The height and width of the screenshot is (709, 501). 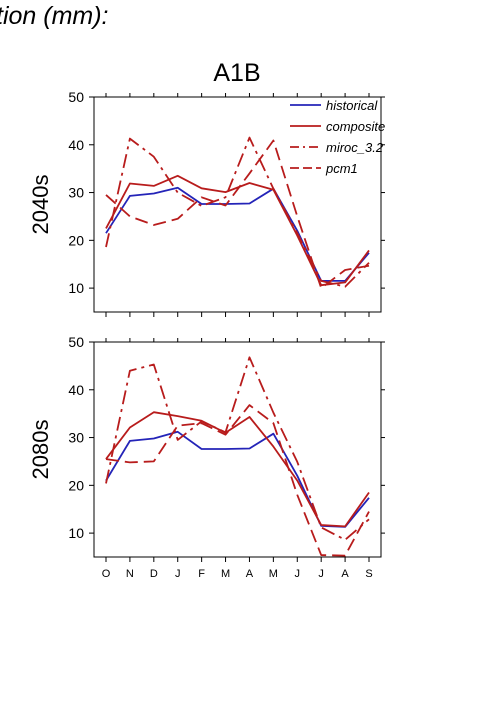 I want to click on legend-label: pcm1, so click(x=341, y=168).